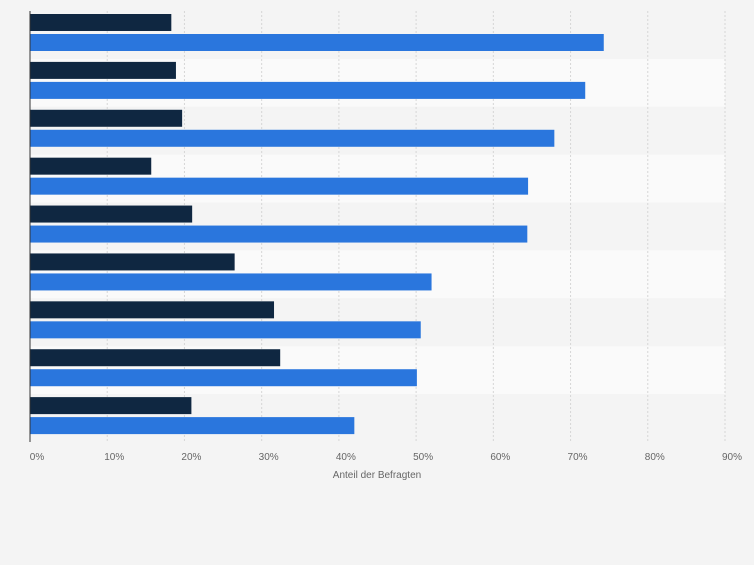 The width and height of the screenshot is (754, 565). I want to click on x-tick-label: 90%, so click(732, 457).